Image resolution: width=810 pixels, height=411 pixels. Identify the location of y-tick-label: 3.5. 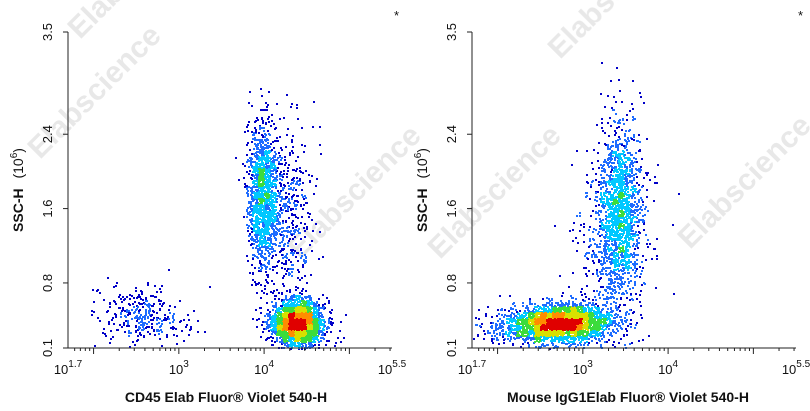
(47, 32).